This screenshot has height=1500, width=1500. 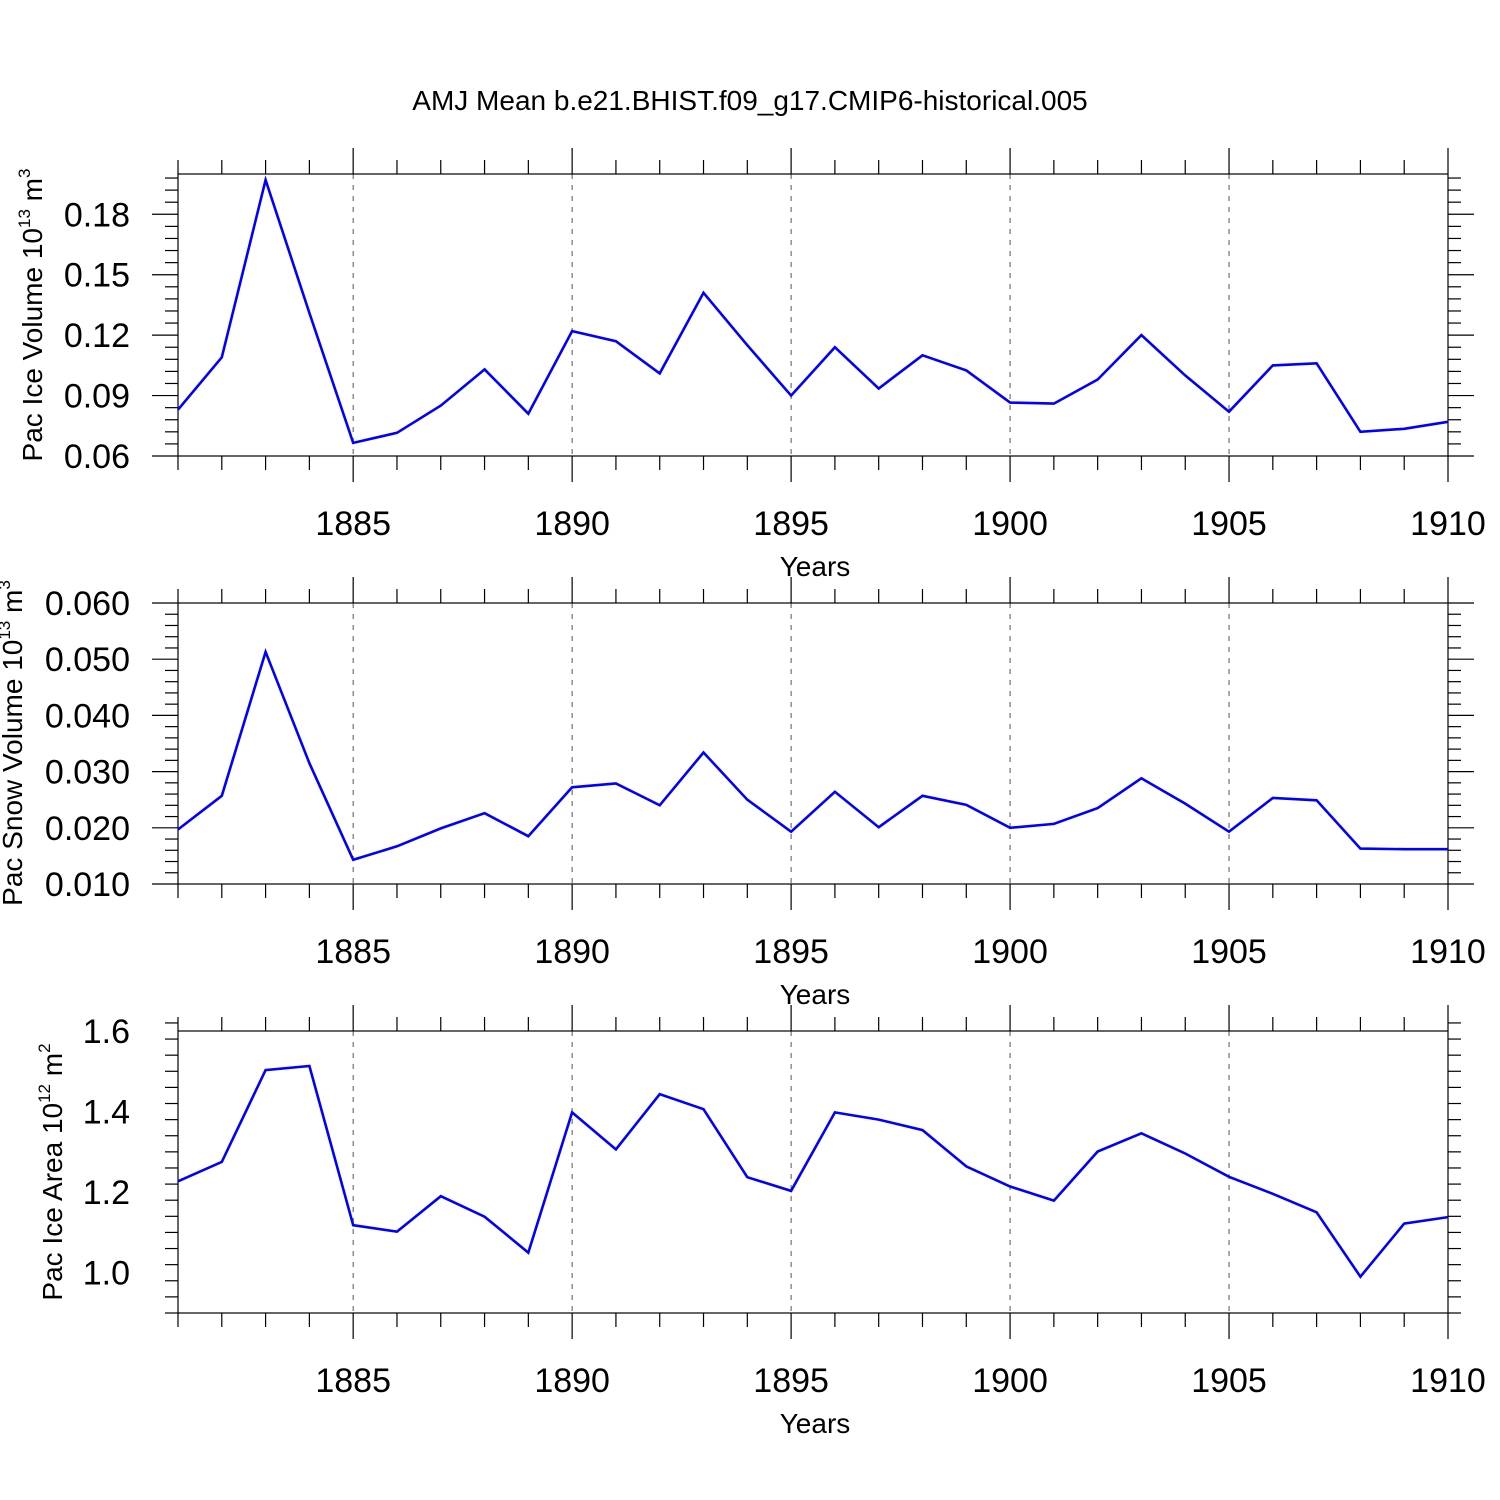 What do you see at coordinates (106, 1032) in the screenshot?
I see `y-tick-label: 1.6` at bounding box center [106, 1032].